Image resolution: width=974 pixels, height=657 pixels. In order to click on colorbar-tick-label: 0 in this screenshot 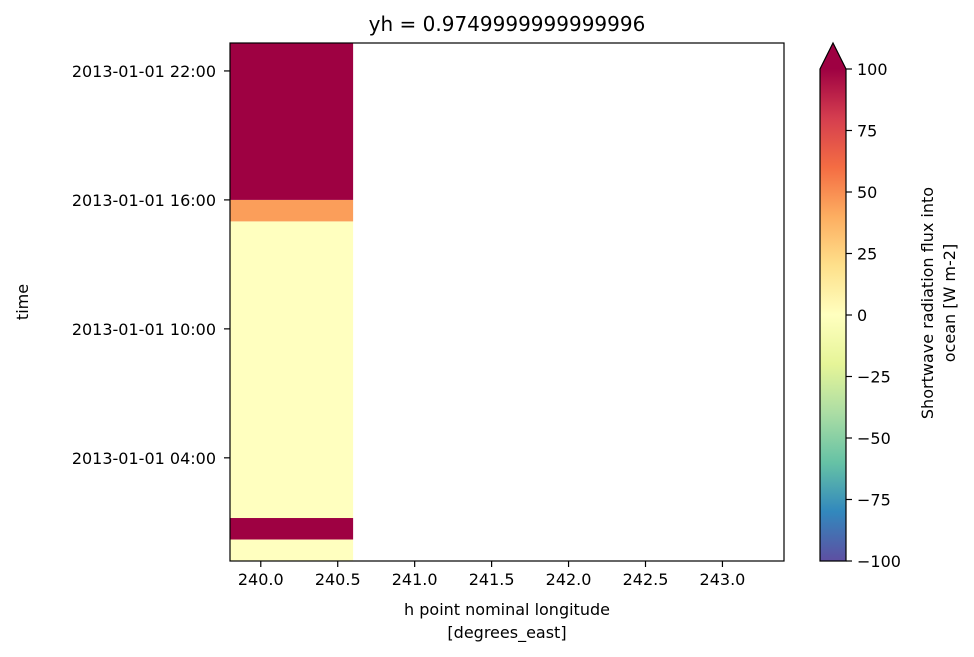, I will do `click(862, 315)`.